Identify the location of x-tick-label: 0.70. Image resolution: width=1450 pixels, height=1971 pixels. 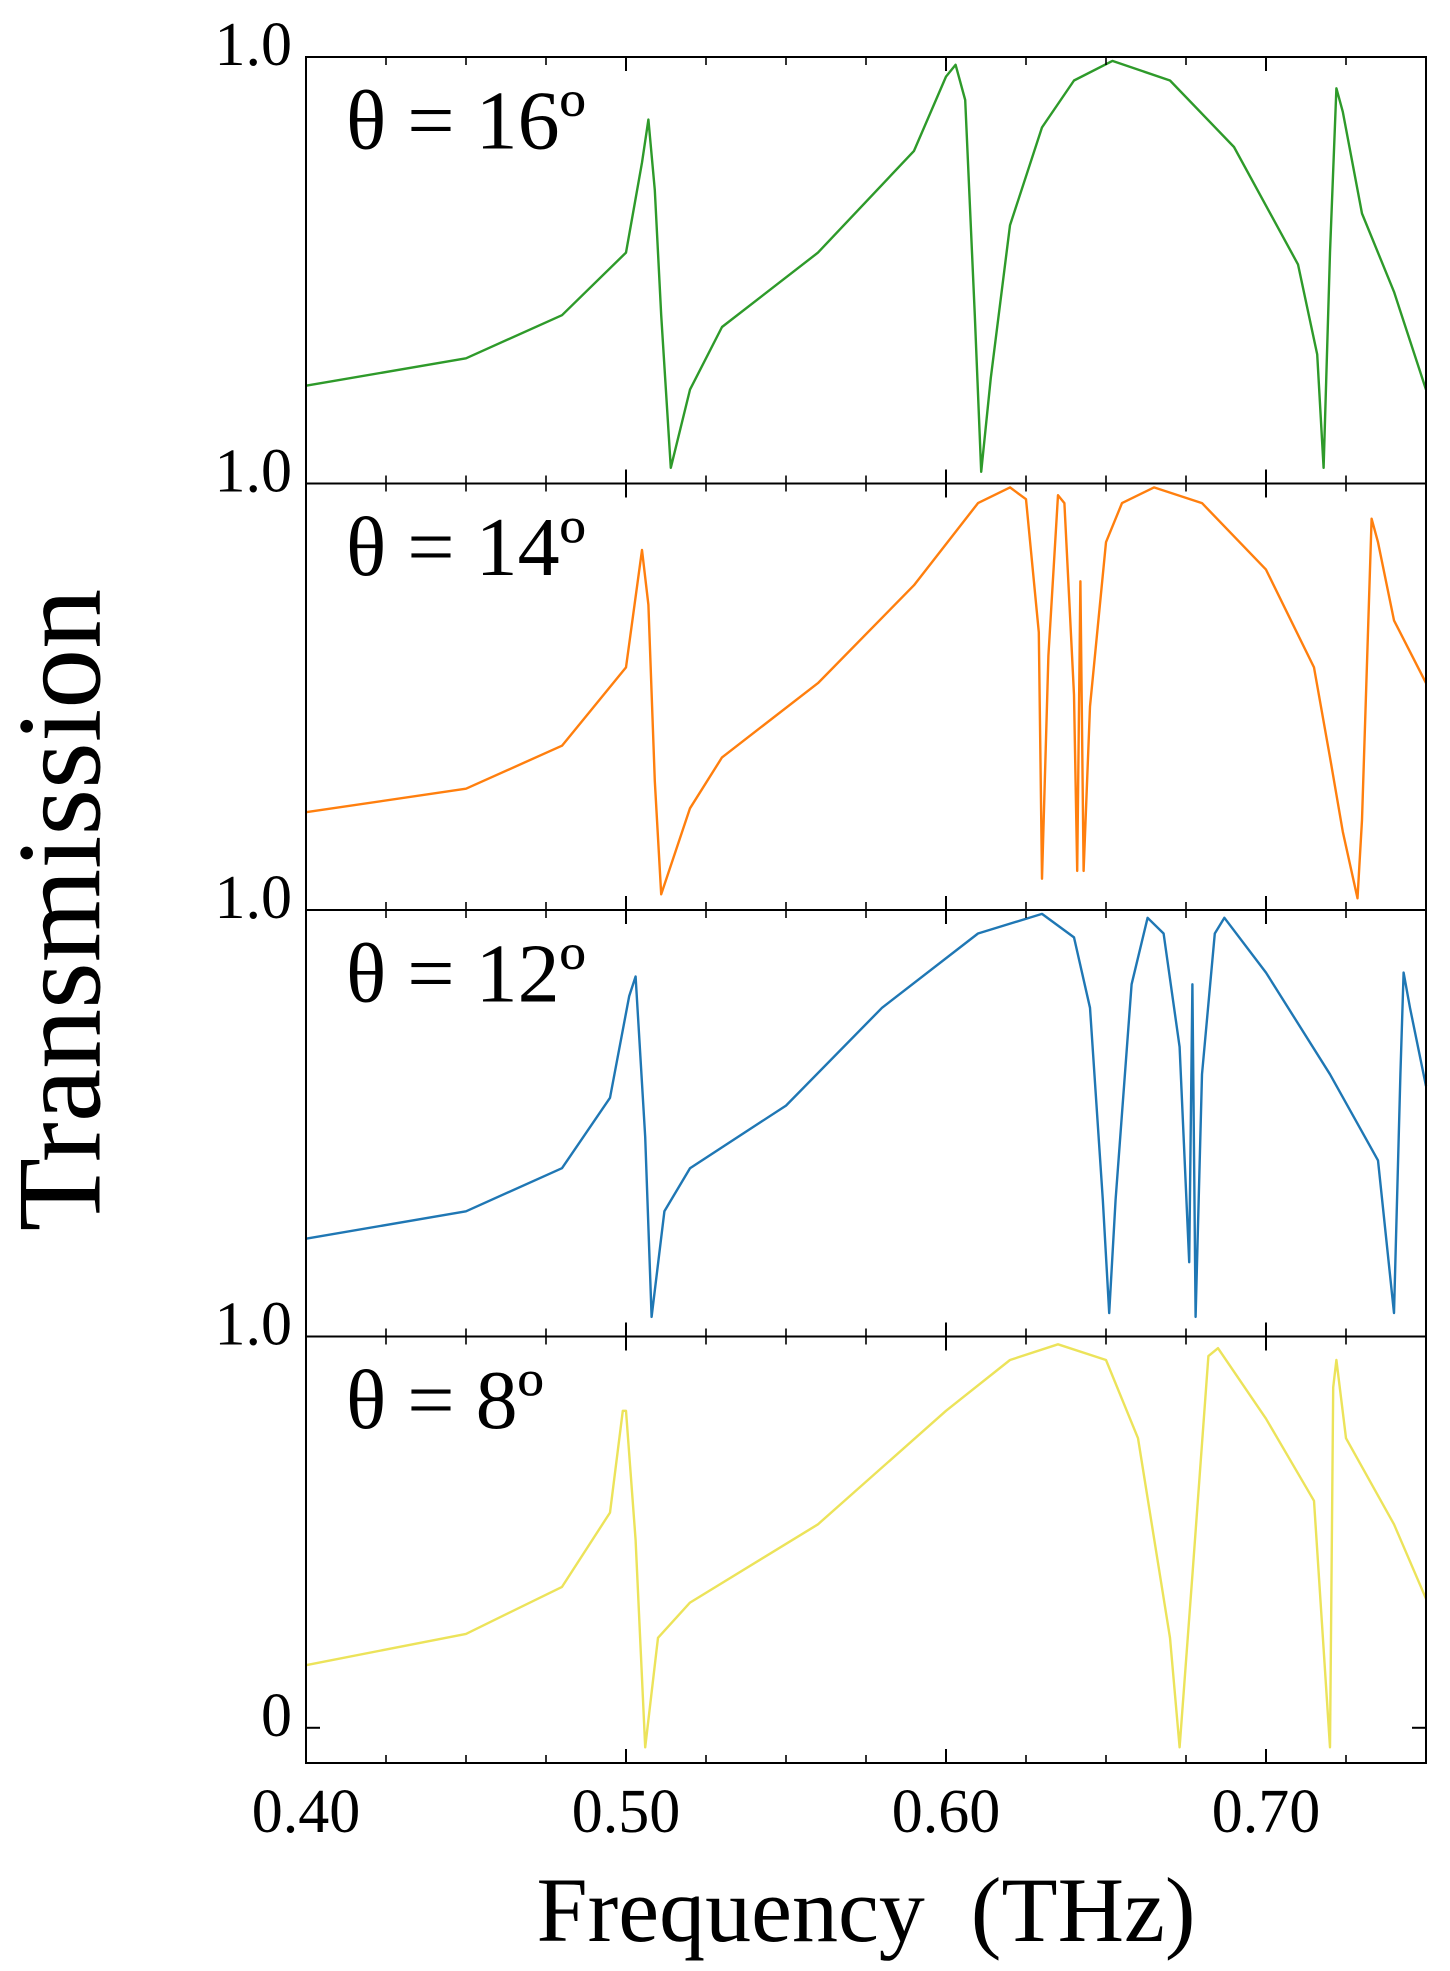
(1266, 1812).